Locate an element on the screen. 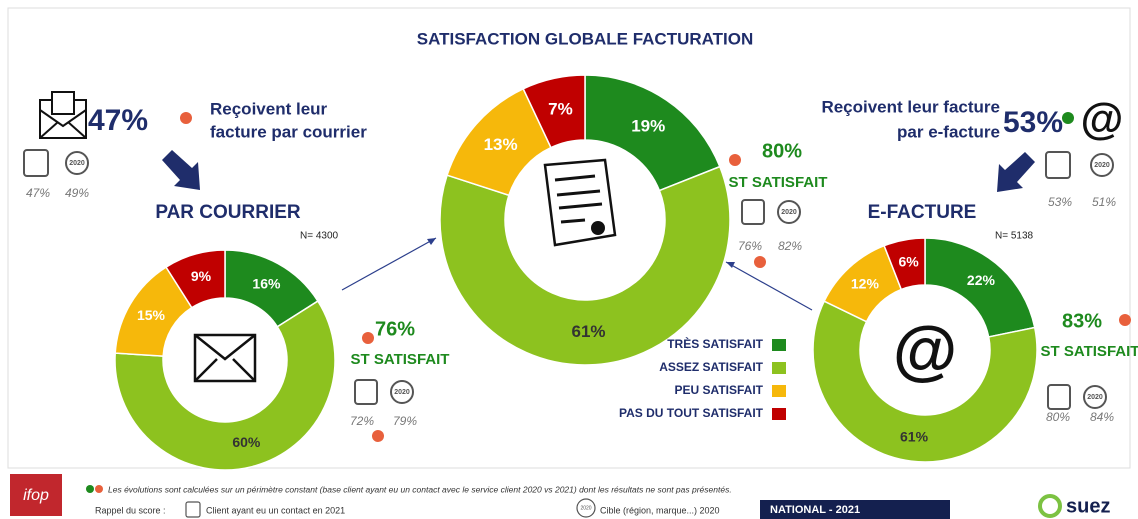  share-text: par e-facture is located at coordinates (948, 131).